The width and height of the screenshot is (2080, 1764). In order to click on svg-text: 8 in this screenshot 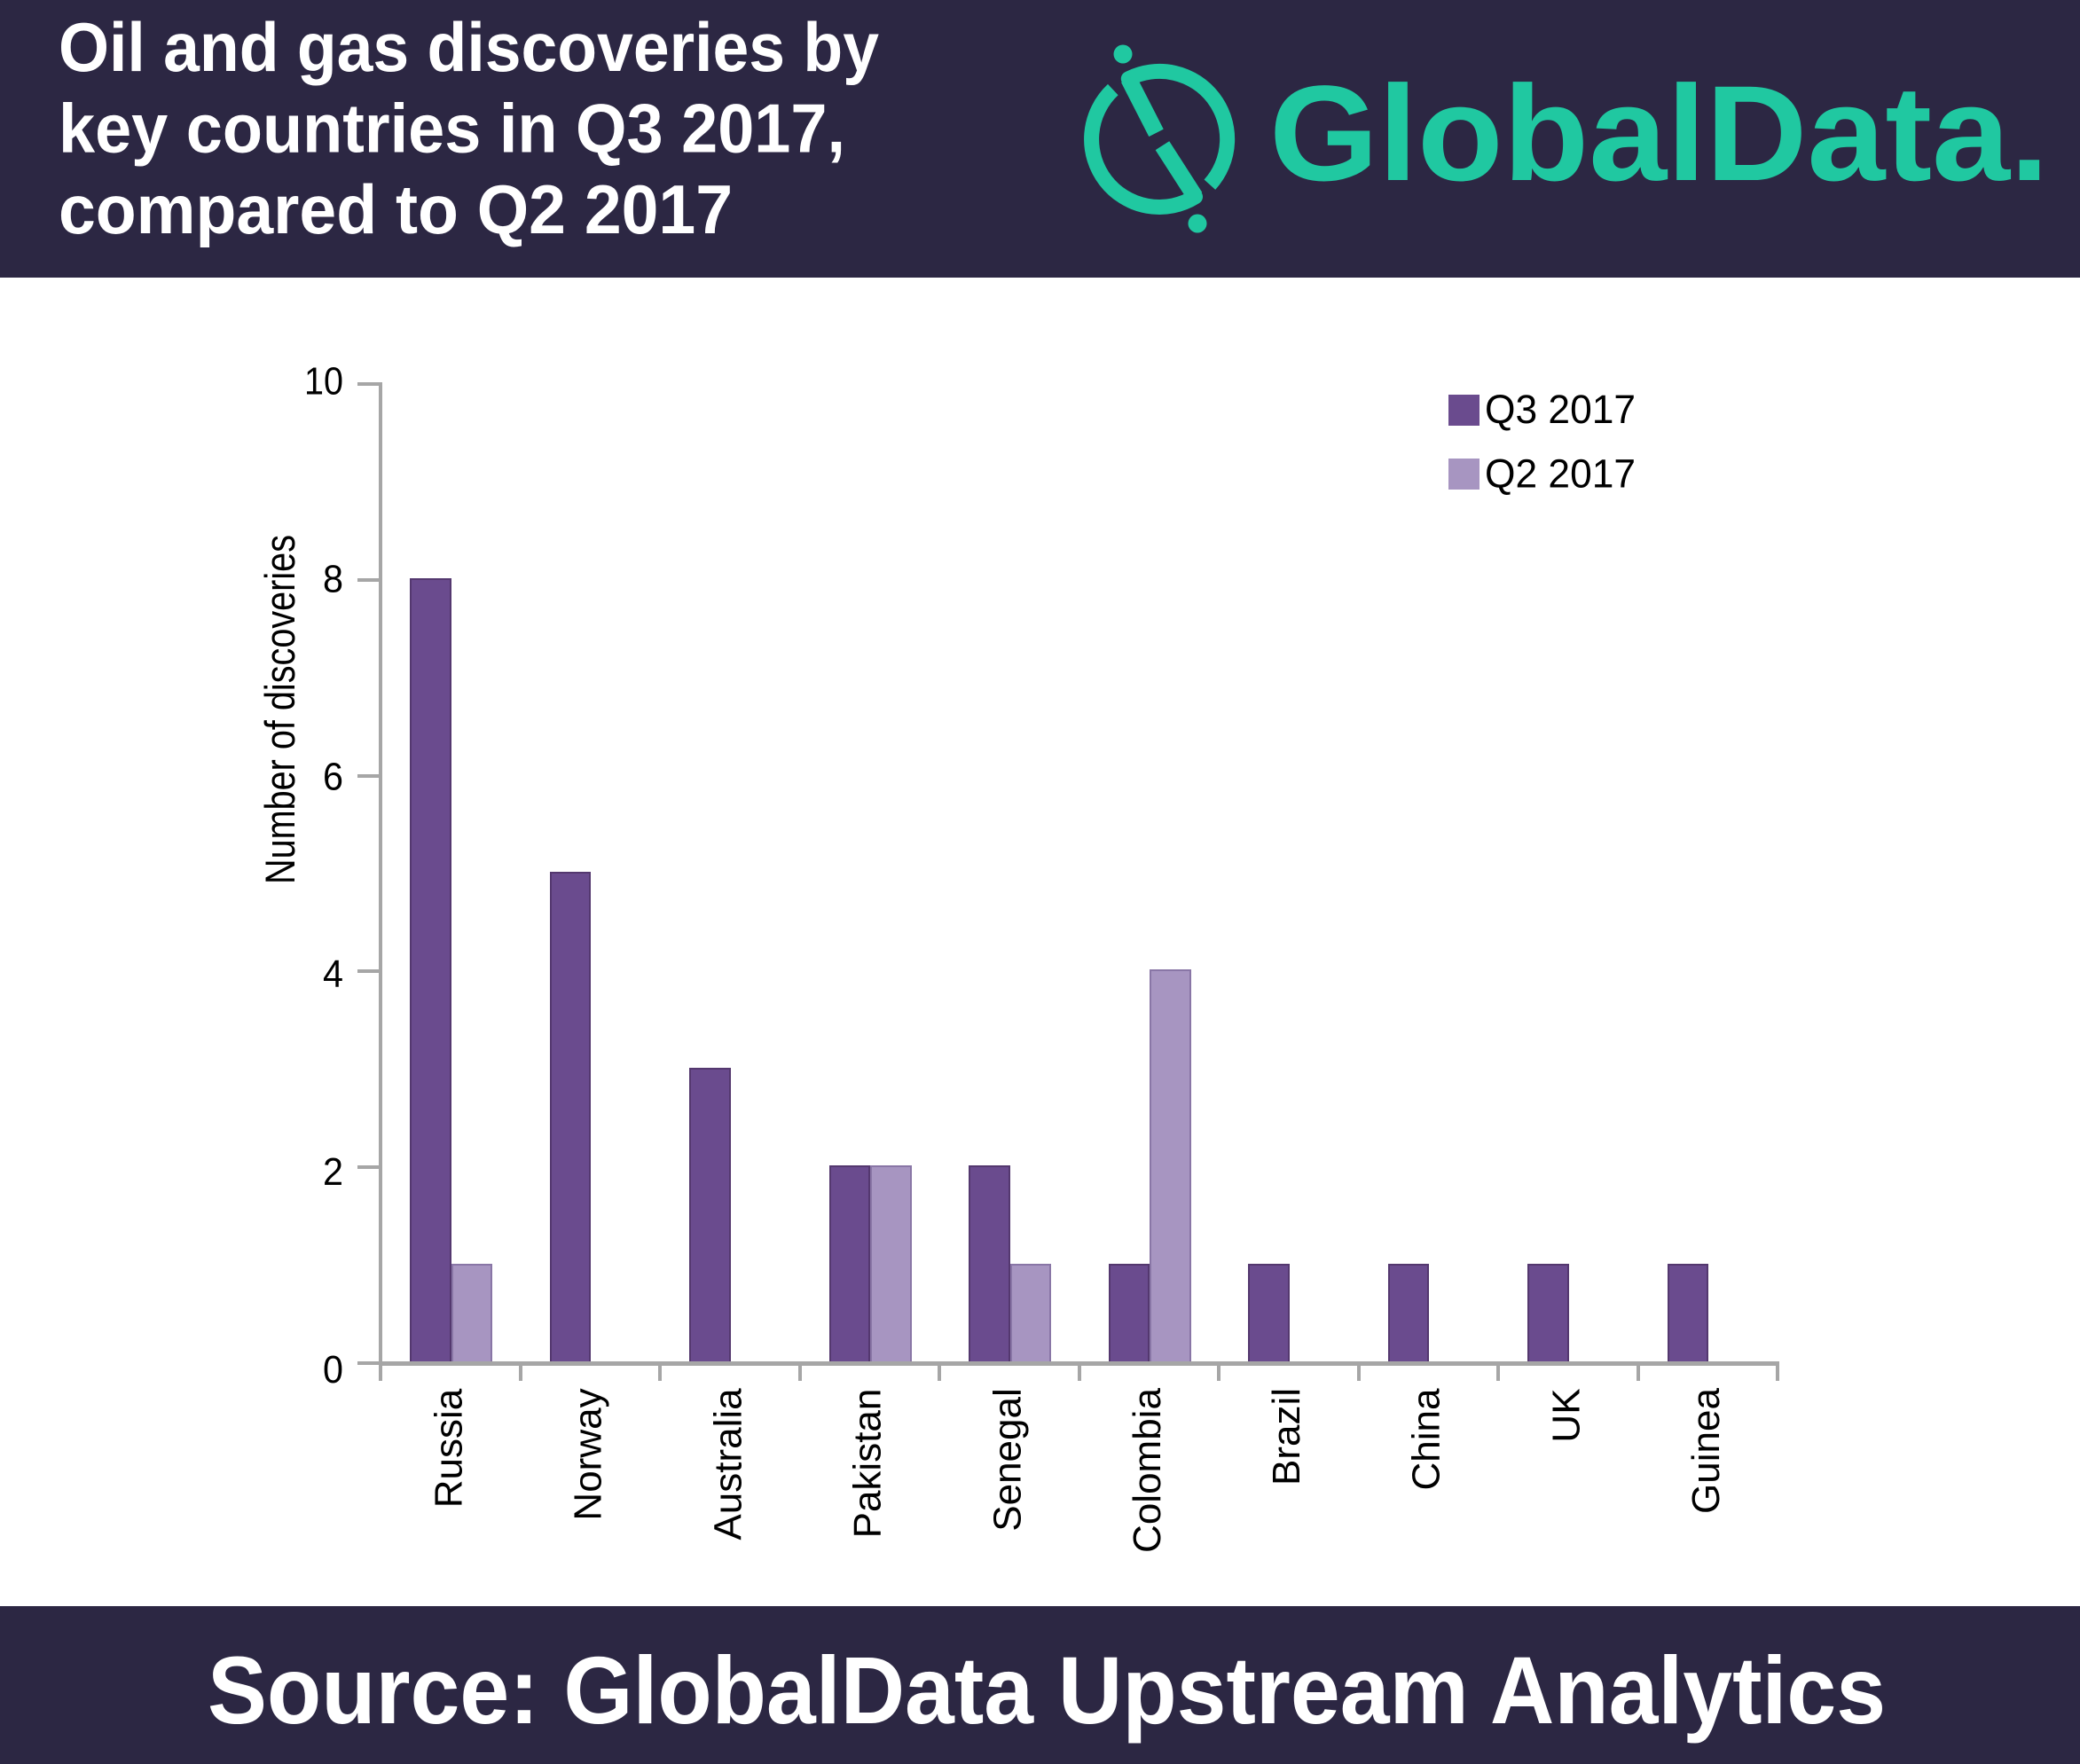, I will do `click(333, 578)`.